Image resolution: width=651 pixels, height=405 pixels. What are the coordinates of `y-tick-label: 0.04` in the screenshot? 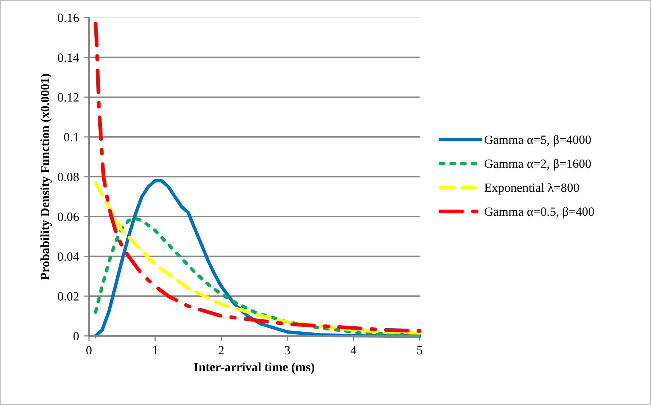 It's located at (69, 257).